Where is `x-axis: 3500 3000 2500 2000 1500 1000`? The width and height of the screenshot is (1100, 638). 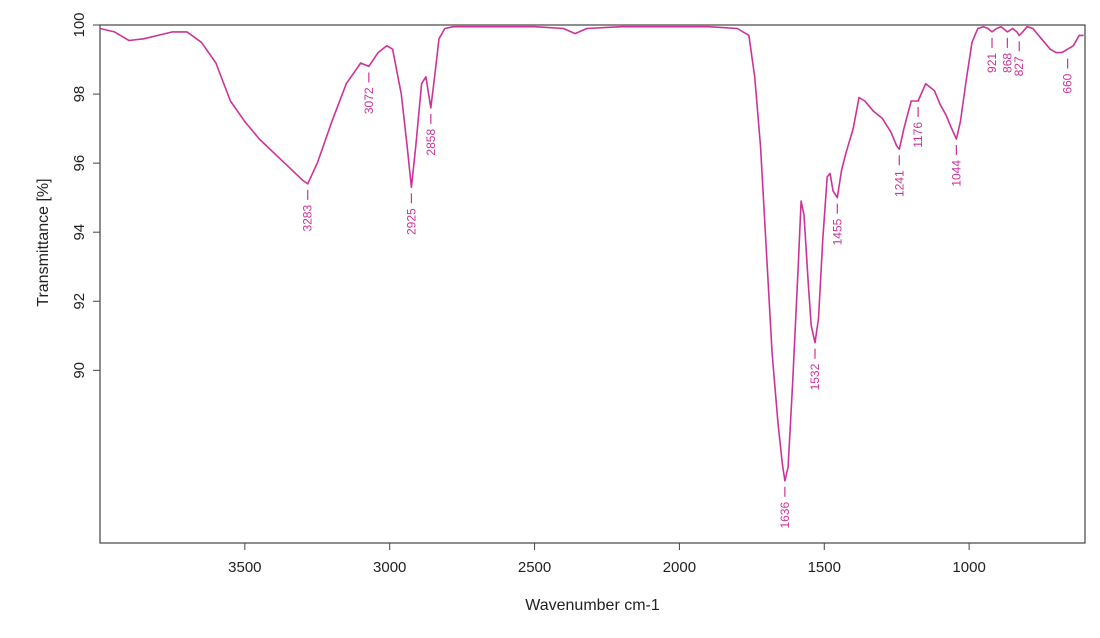 x-axis: 3500 3000 2500 2000 1500 1000 is located at coordinates (607, 559).